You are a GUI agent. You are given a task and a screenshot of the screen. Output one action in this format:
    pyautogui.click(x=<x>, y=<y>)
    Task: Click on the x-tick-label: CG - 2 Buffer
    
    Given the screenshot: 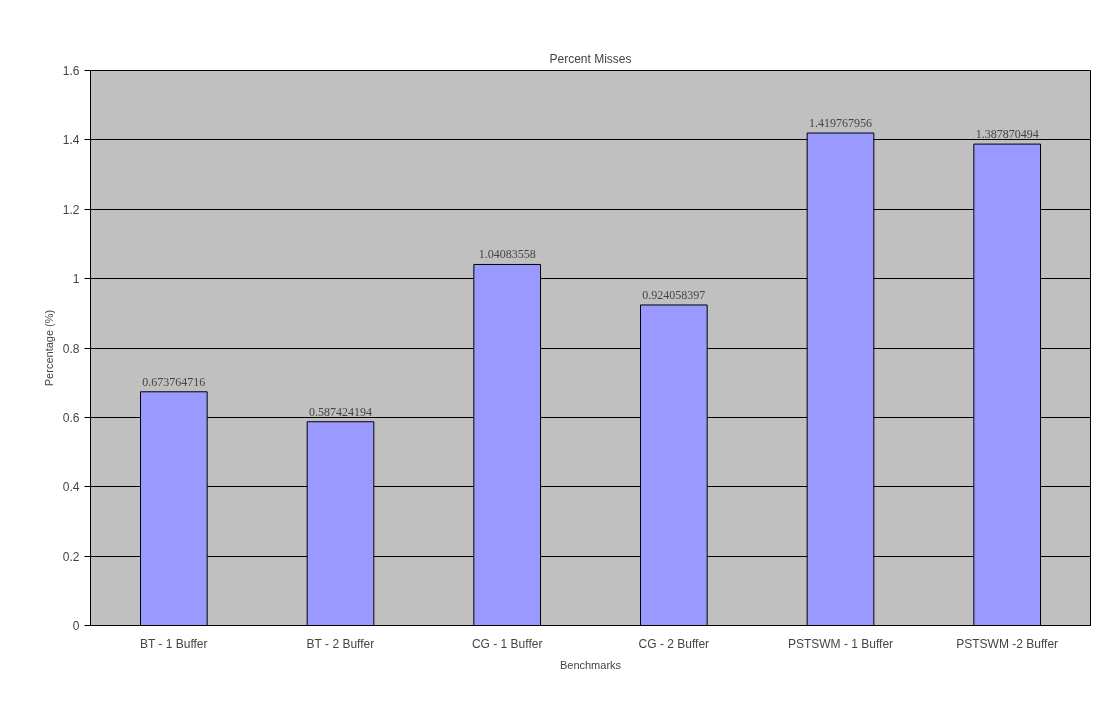 What is the action you would take?
    pyautogui.click(x=674, y=643)
    